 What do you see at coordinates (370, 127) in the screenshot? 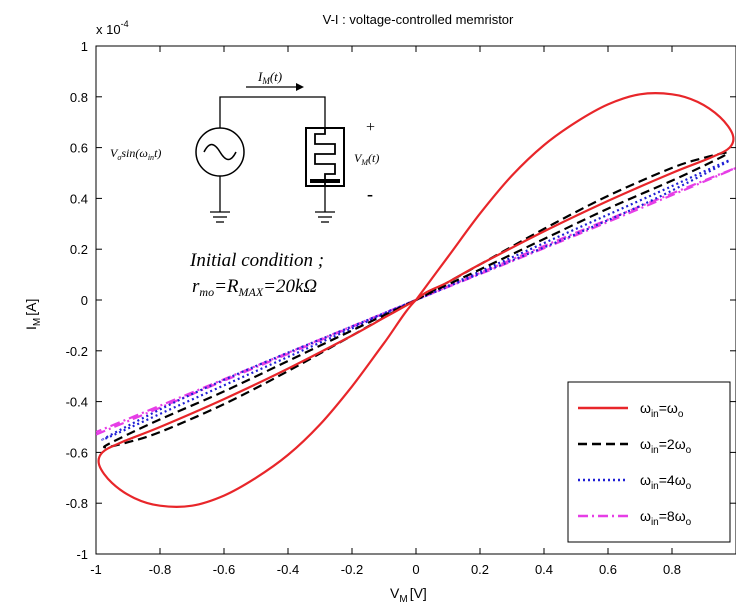
I see `plus-sign: +` at bounding box center [370, 127].